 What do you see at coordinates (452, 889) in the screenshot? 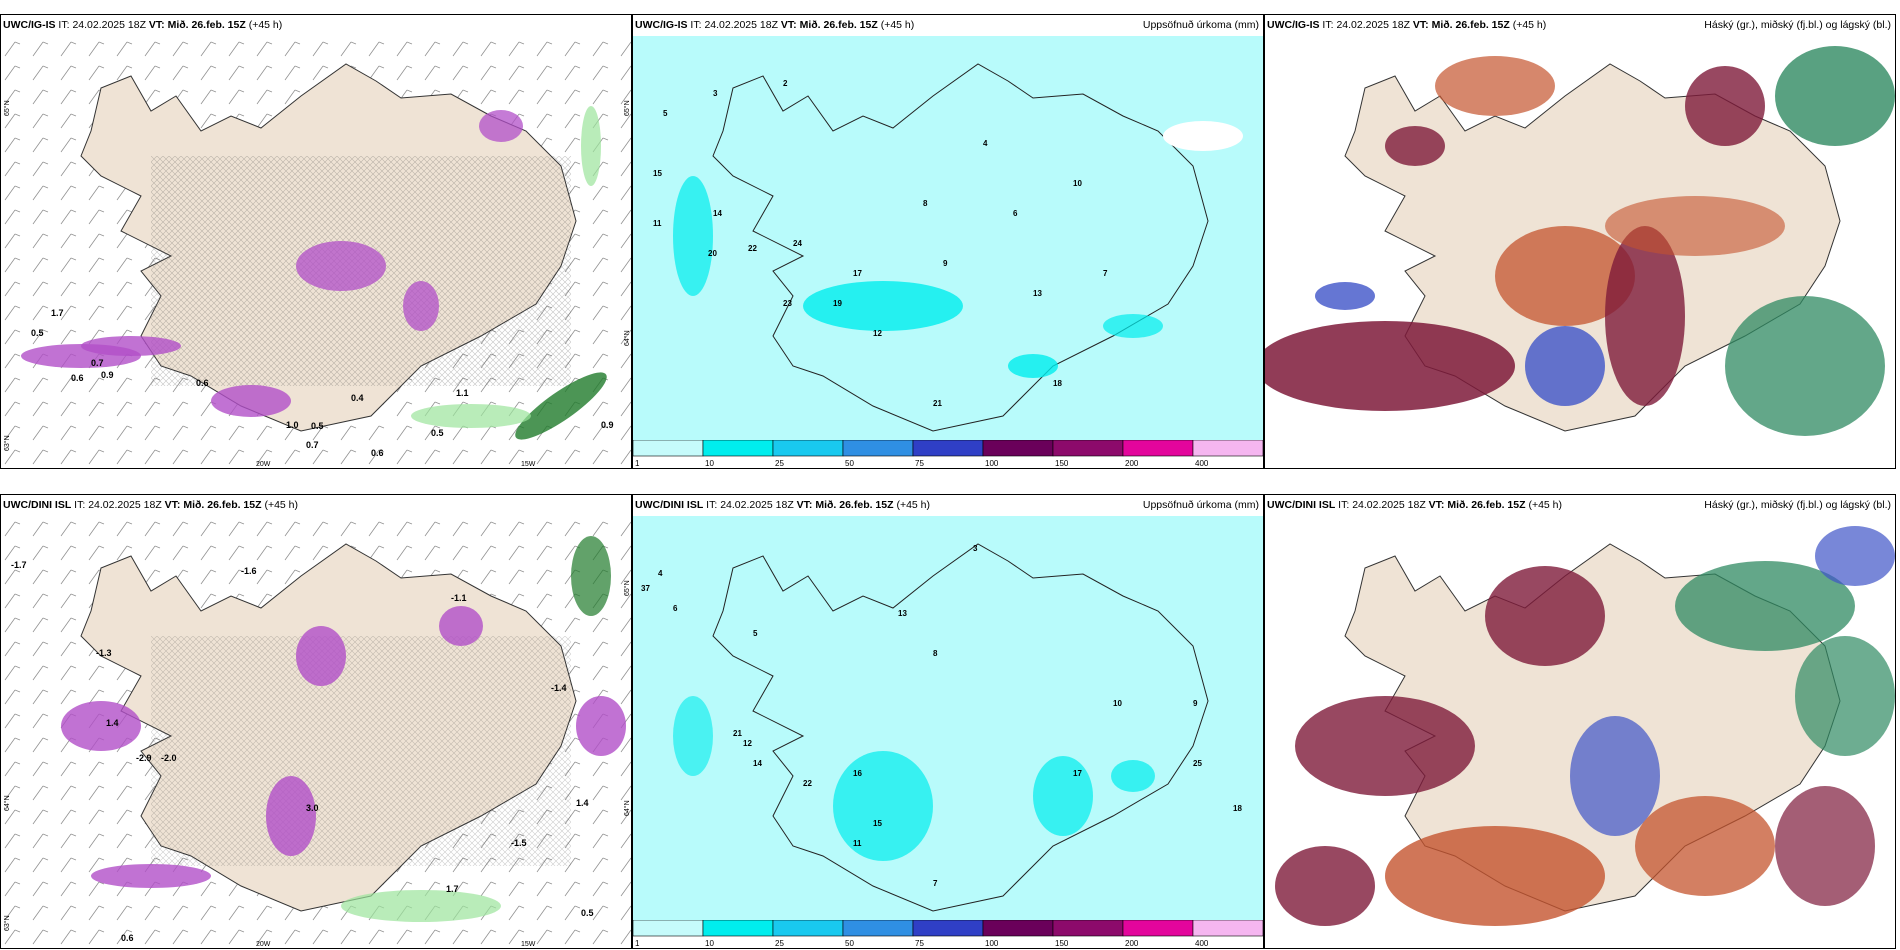
I see `svg-text: 1.7` at bounding box center [452, 889].